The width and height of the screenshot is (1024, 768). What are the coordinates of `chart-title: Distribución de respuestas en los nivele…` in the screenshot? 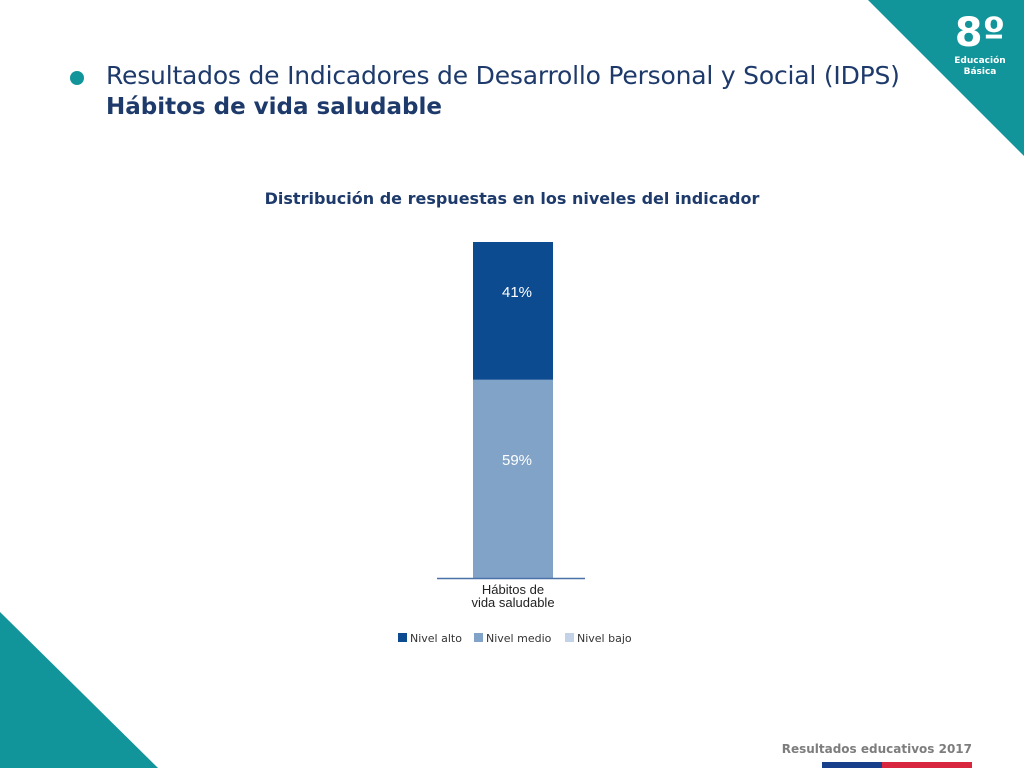 It's located at (512, 198).